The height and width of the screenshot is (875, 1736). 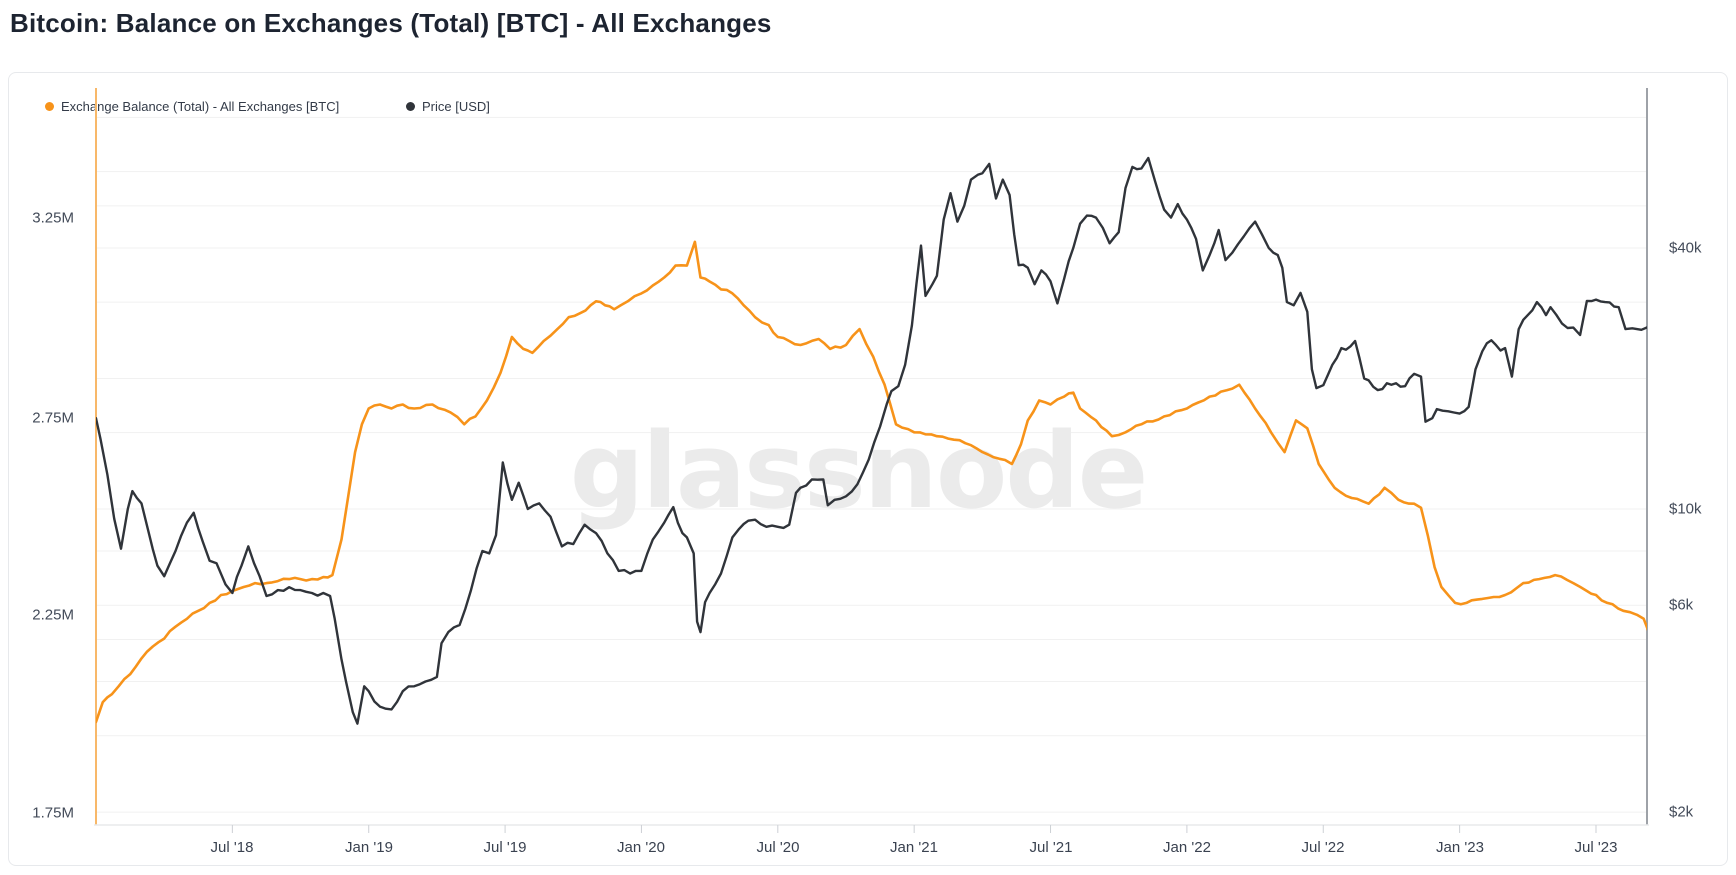 What do you see at coordinates (914, 847) in the screenshot?
I see `x-tick-jan-21: Jan '21` at bounding box center [914, 847].